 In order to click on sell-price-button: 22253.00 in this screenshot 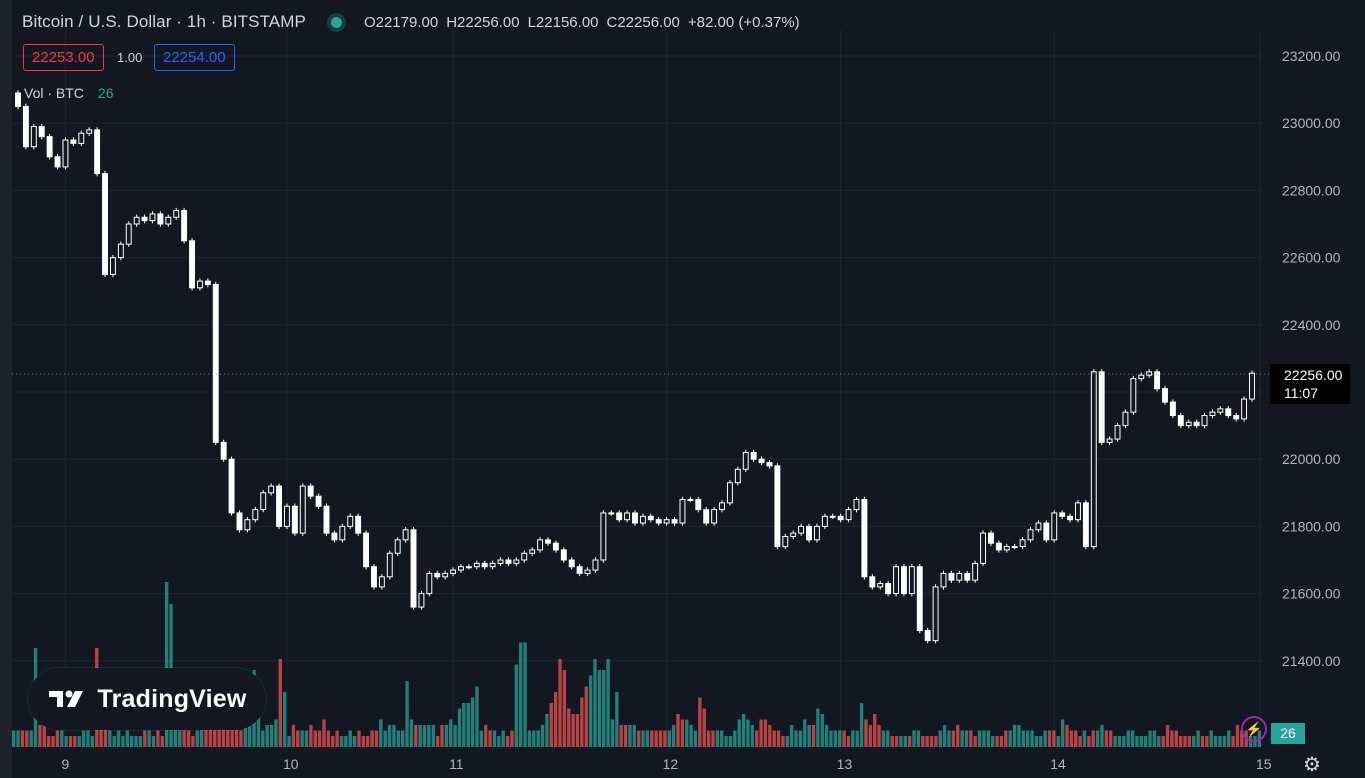, I will do `click(63, 57)`.